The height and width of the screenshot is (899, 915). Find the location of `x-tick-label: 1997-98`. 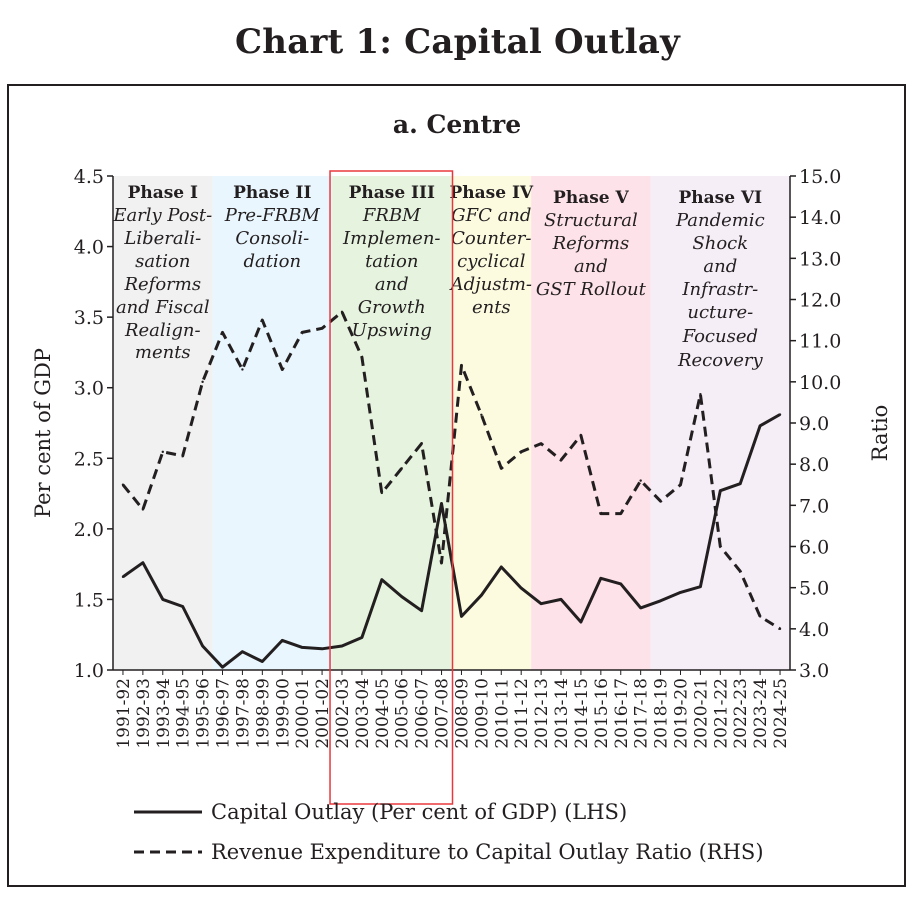

x-tick-label: 1997-98 is located at coordinates (243, 713).